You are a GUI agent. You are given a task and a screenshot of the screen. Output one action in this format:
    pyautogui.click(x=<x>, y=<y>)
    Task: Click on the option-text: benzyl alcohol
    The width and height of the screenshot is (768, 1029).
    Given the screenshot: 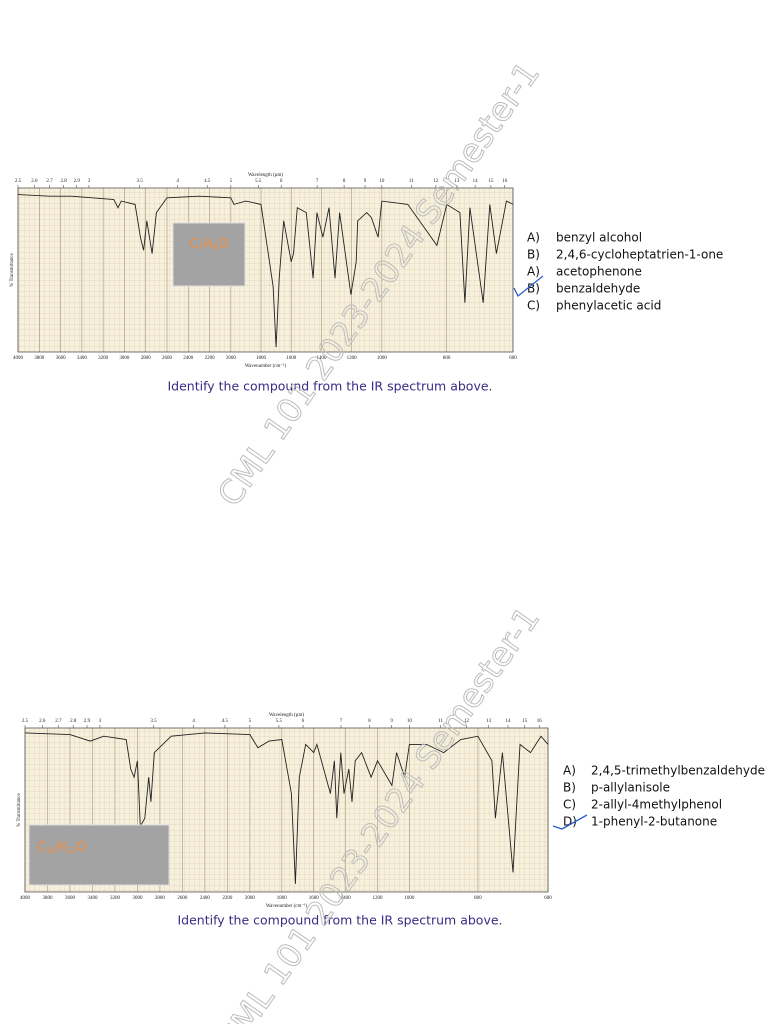 What is the action you would take?
    pyautogui.click(x=599, y=238)
    